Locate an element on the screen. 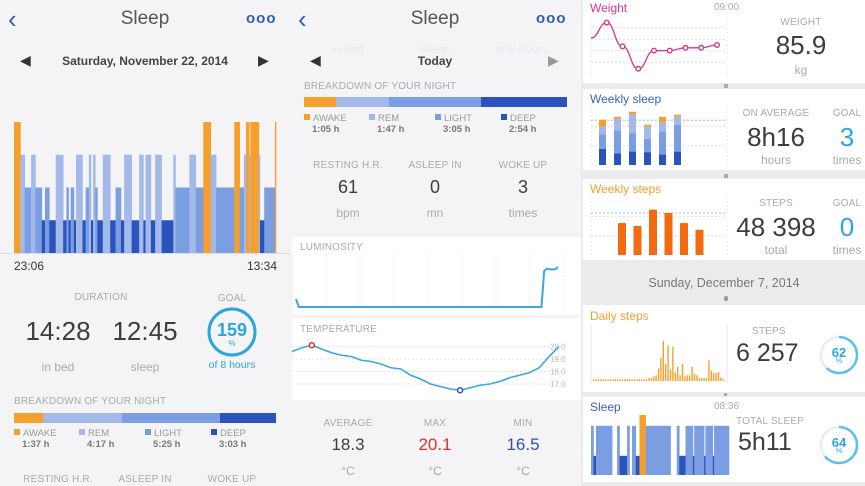  sleep-card: Sleep 08:36 TOTAL SLEEP 5h11 64 % is located at coordinates (724, 439).